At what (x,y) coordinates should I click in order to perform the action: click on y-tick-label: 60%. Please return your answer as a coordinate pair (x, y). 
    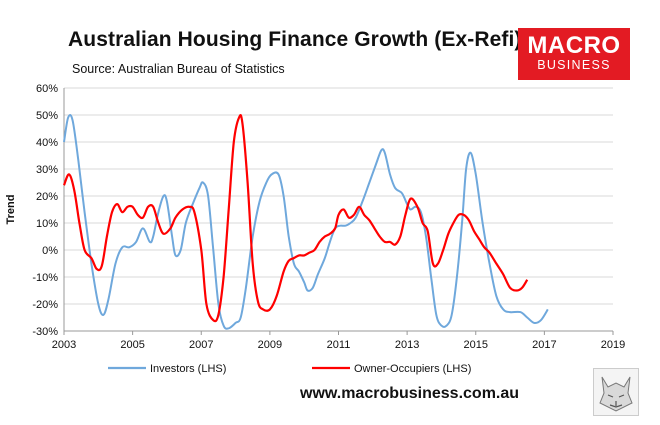
    Looking at the image, I should click on (47, 89).